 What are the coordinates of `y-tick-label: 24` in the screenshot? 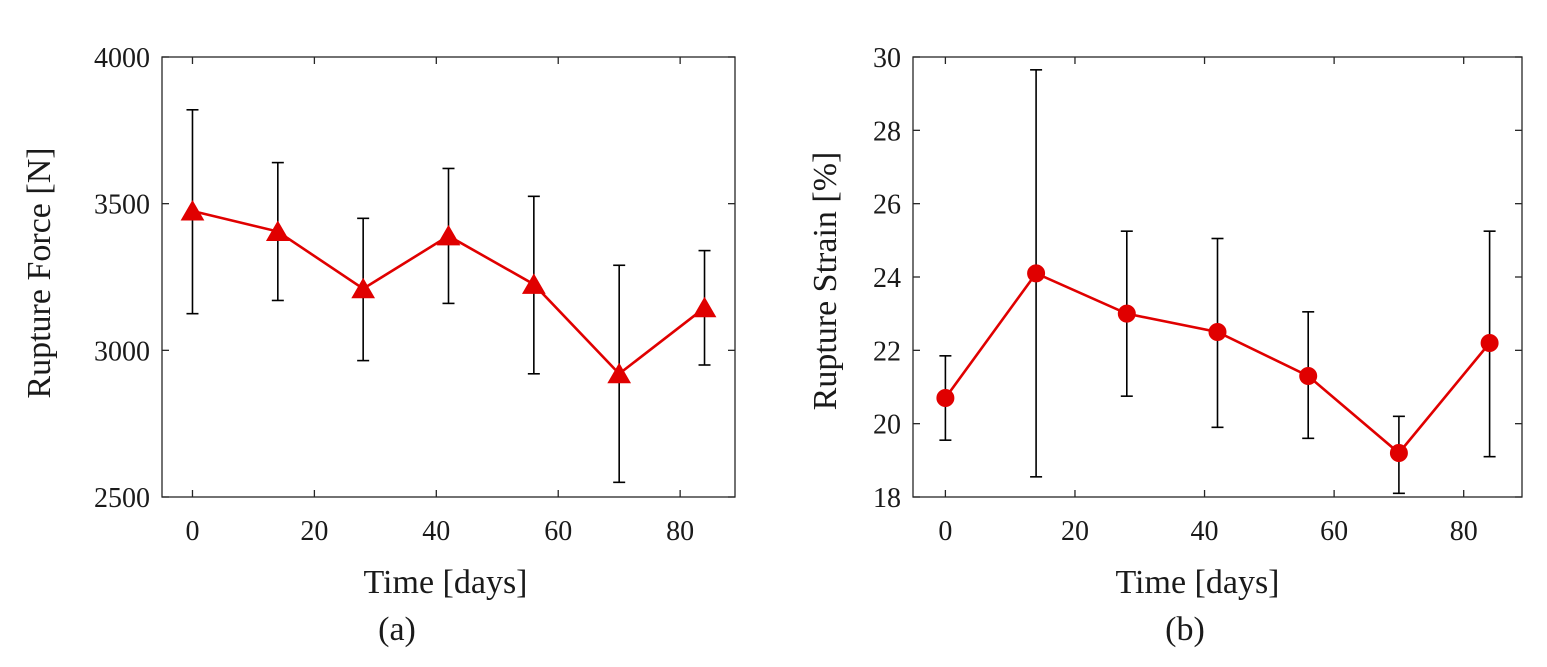 It's located at (887, 278).